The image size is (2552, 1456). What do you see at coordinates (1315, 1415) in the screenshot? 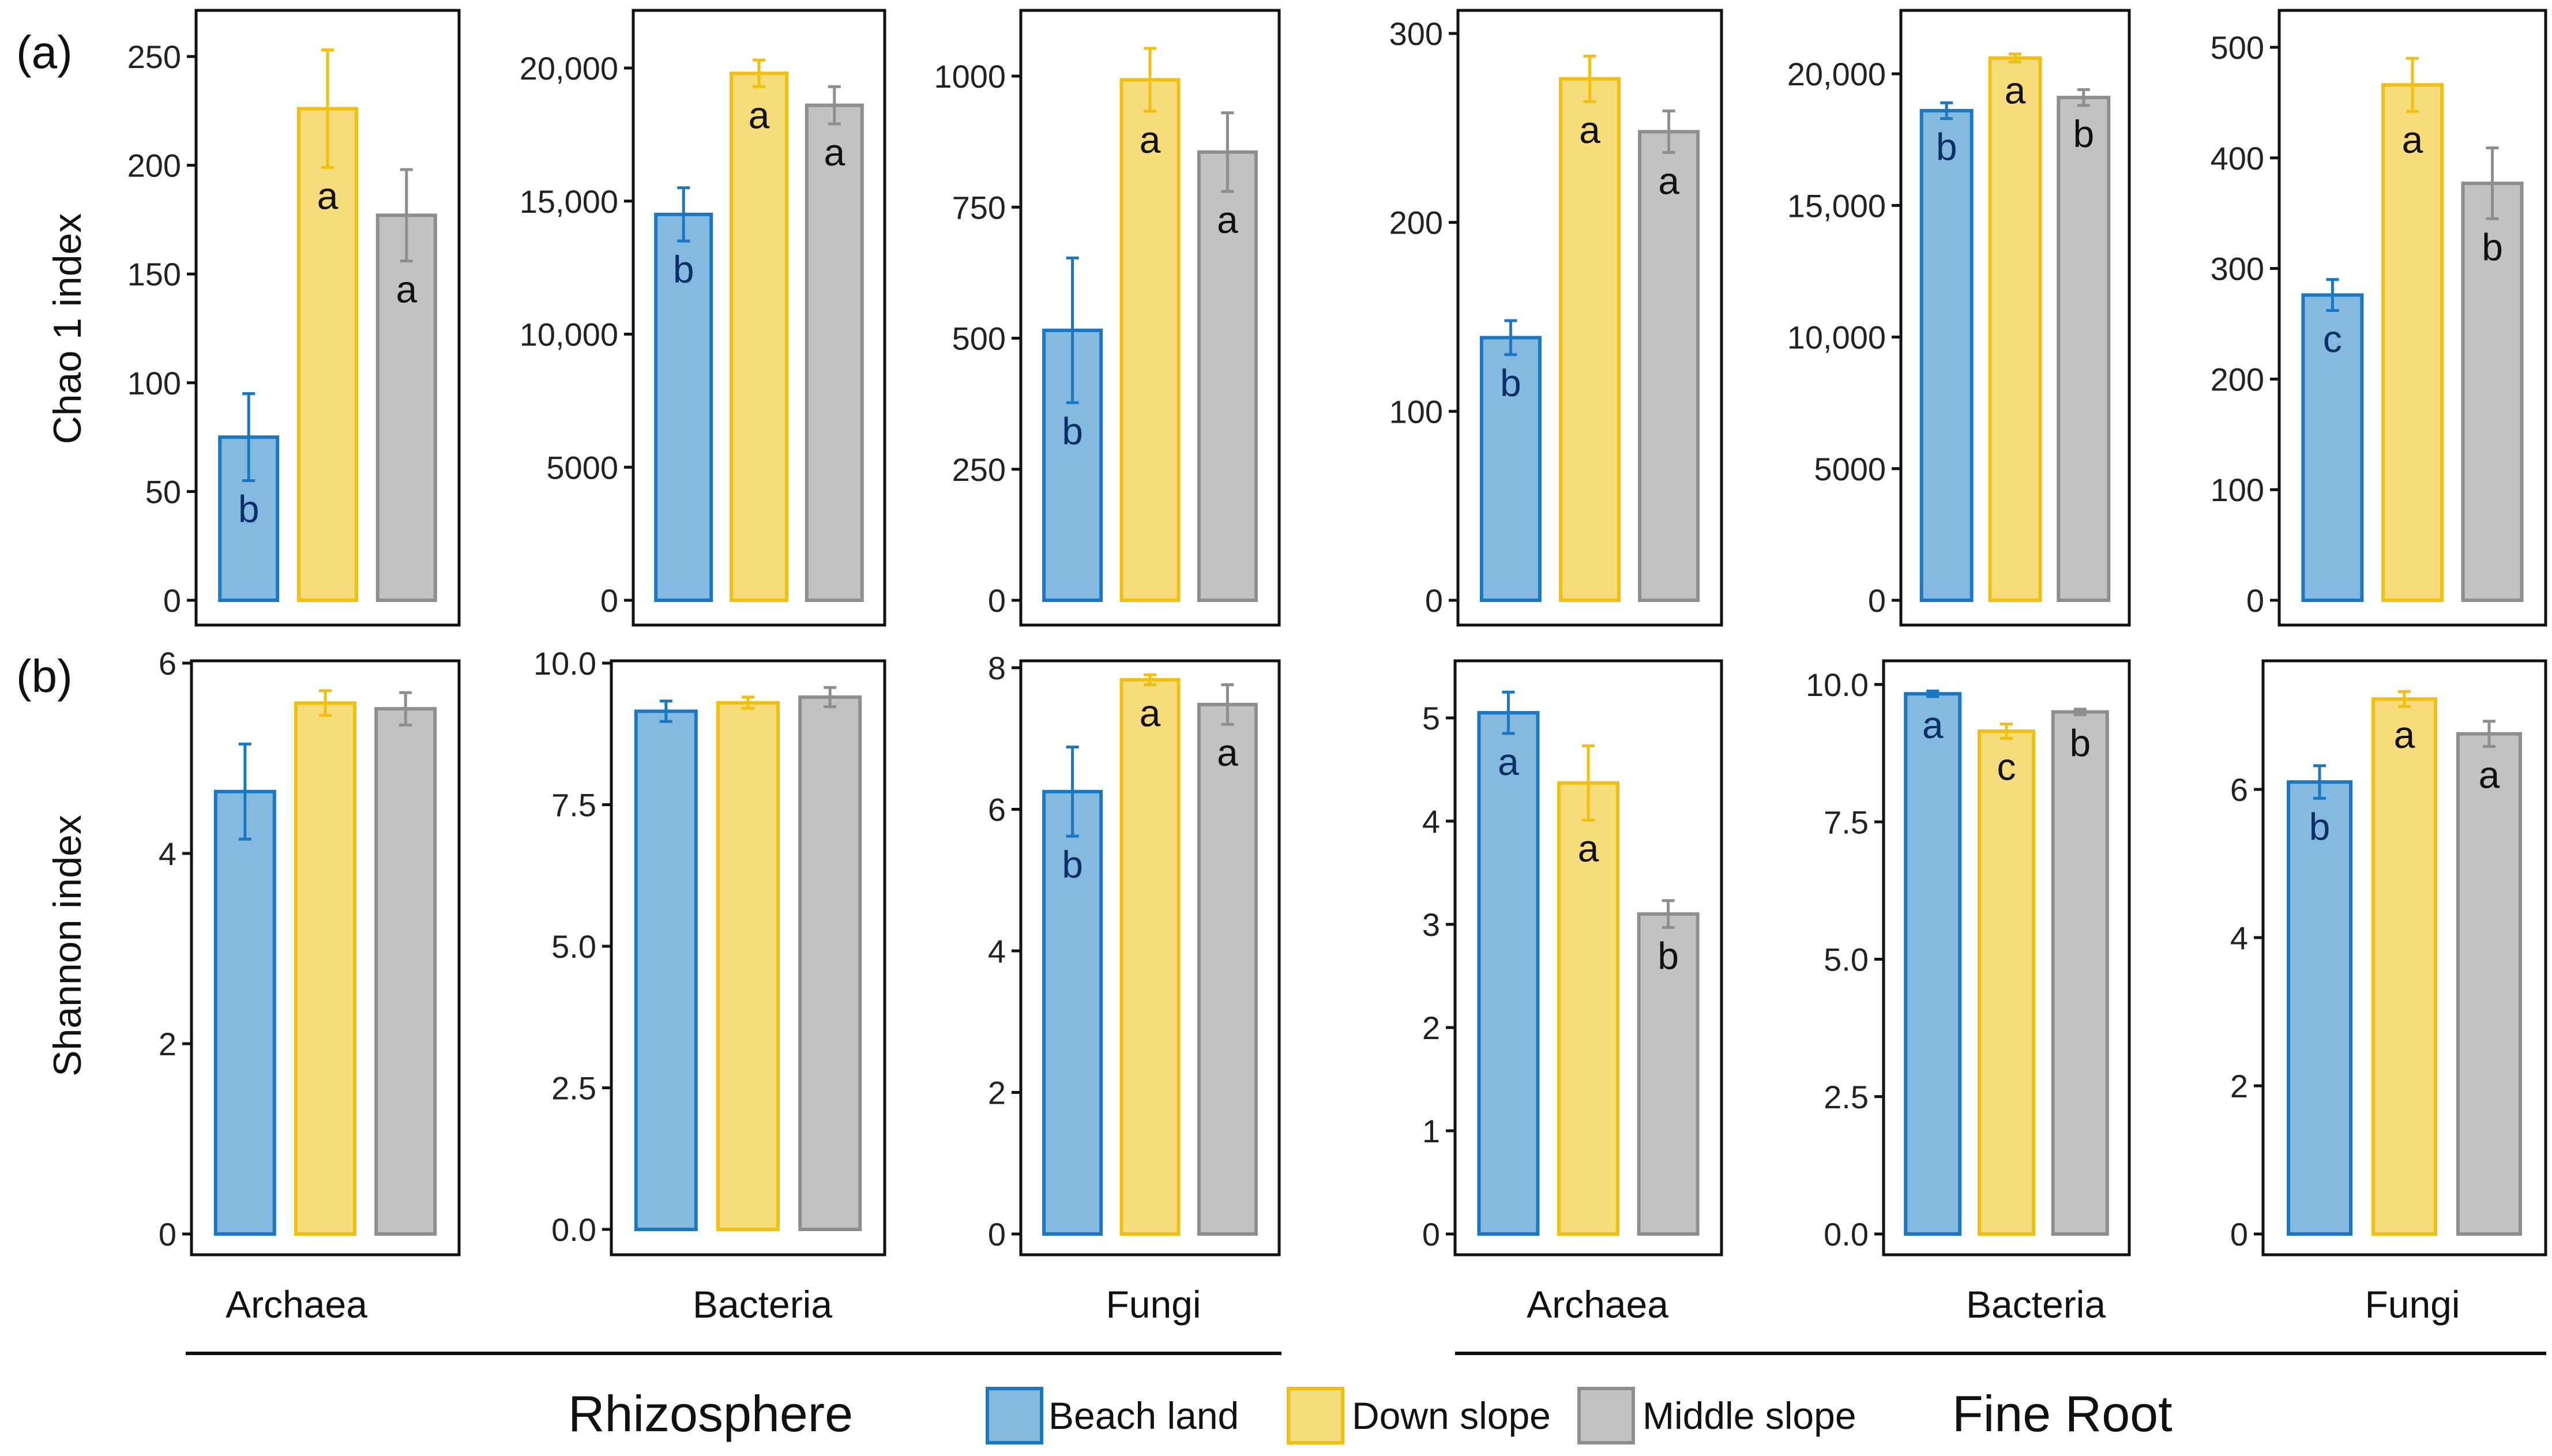
I see `legend-swatch-down-slope` at bounding box center [1315, 1415].